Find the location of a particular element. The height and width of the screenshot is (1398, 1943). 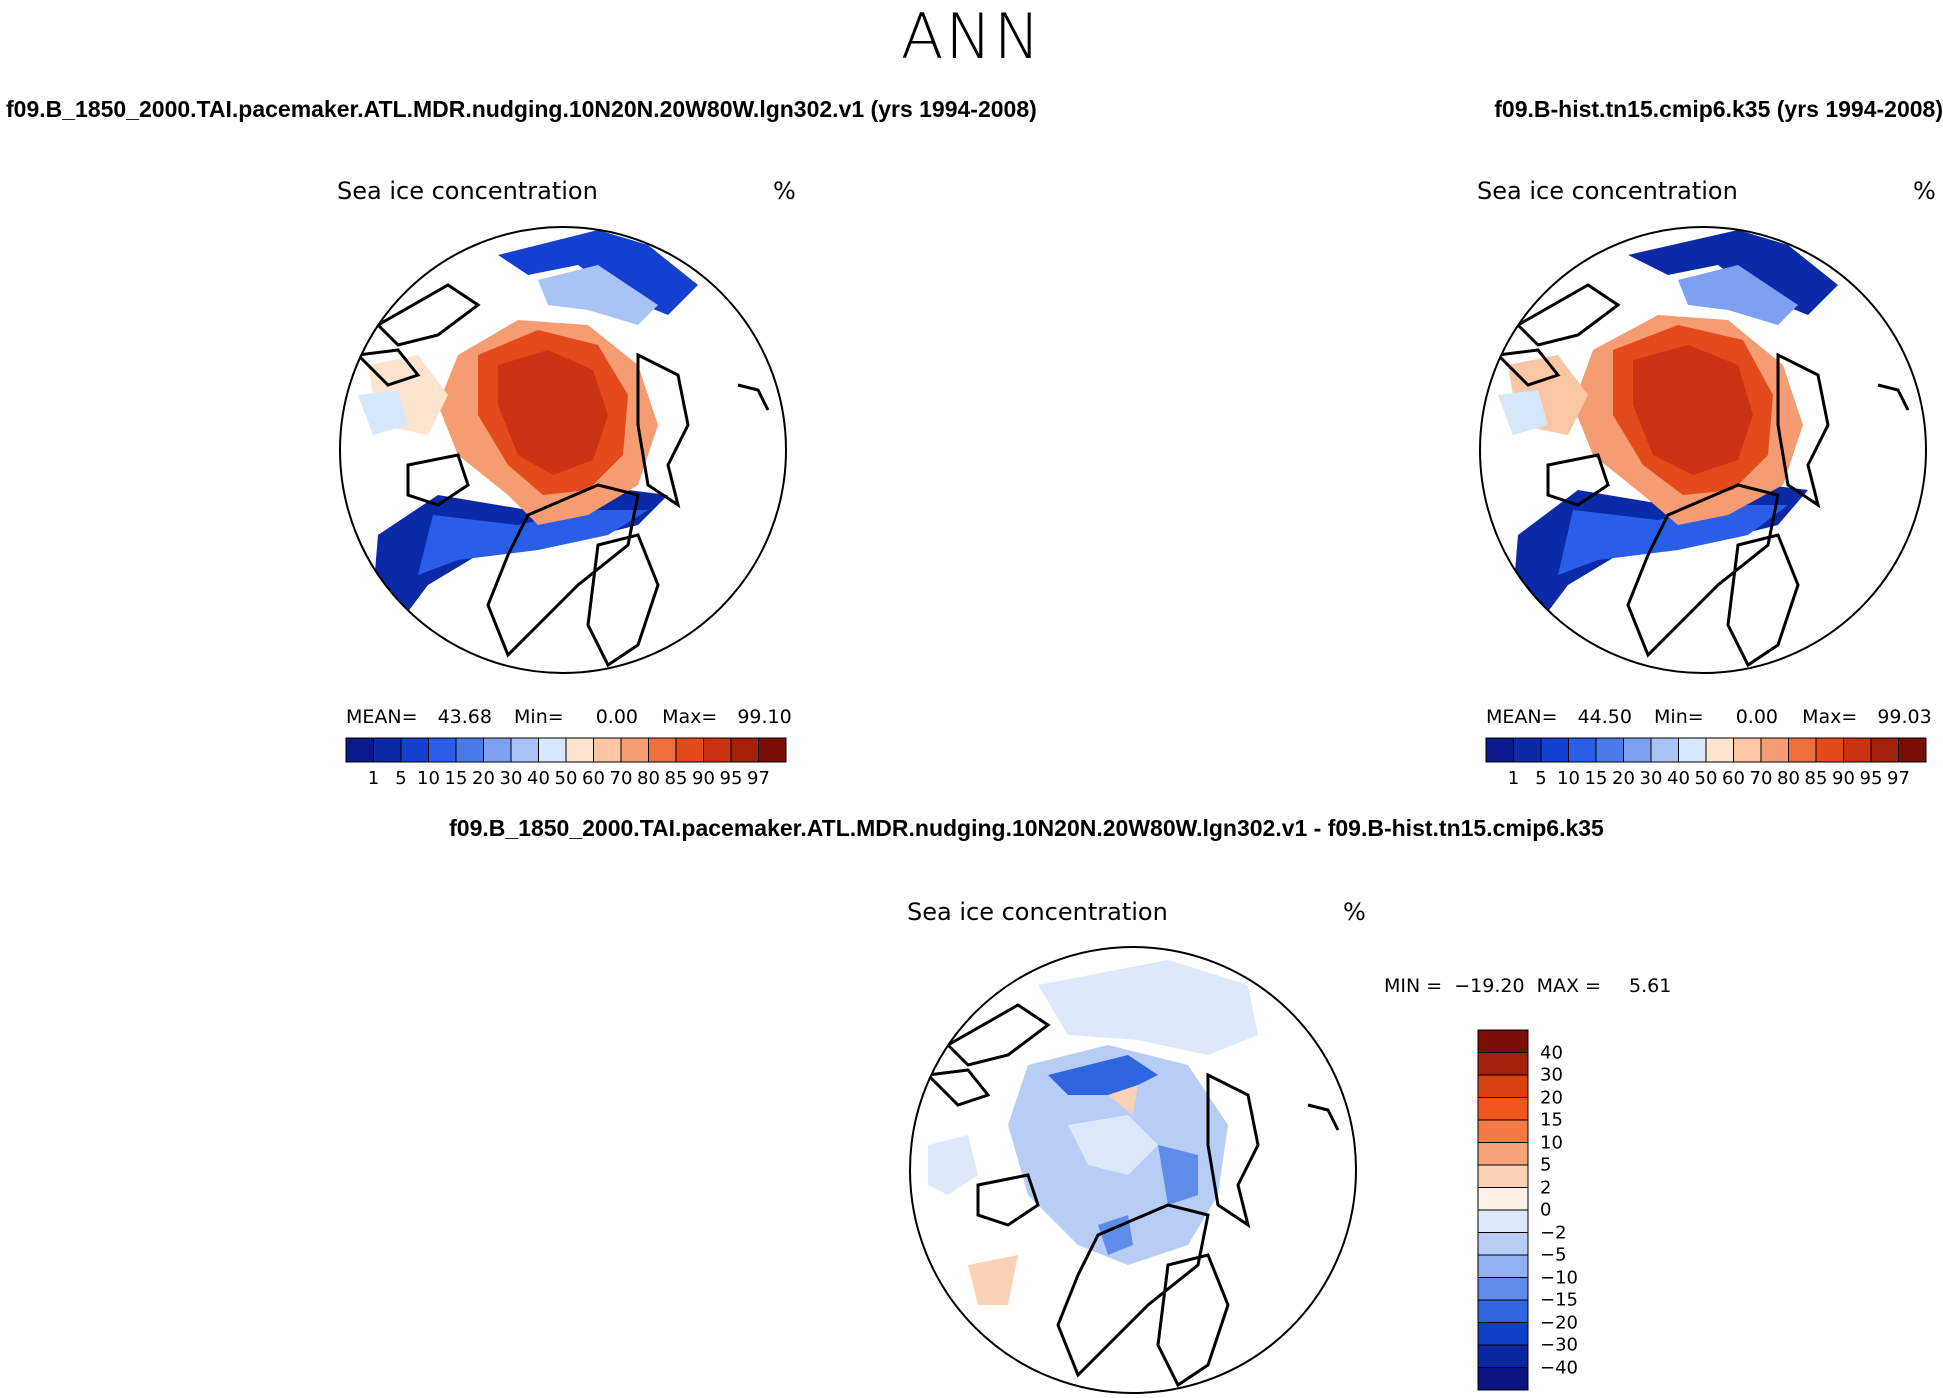

diff-region-peach is located at coordinates (1123, 1100).